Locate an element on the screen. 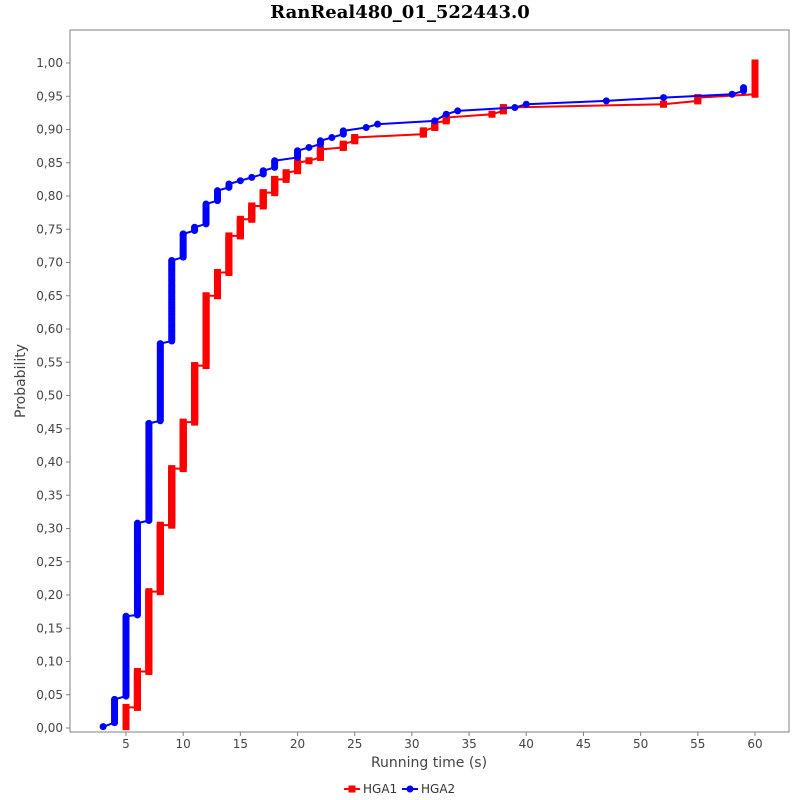  y-tick-label: 0,60 is located at coordinates (49, 329).